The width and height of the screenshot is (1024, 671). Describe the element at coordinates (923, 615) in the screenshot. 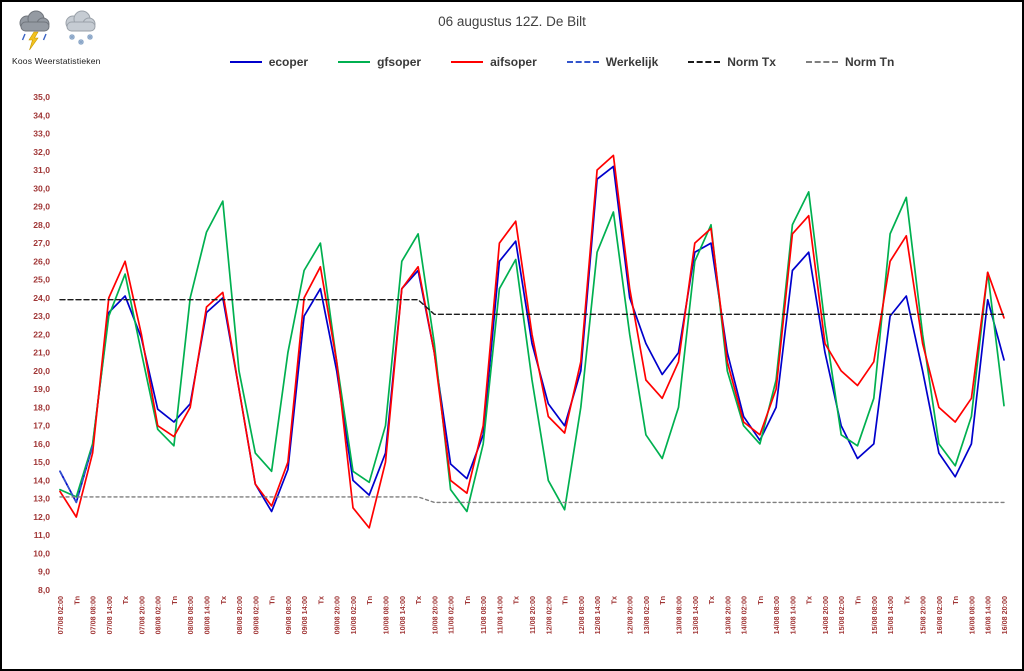

I see `x-tick-label: 15/08 20:00` at that location.